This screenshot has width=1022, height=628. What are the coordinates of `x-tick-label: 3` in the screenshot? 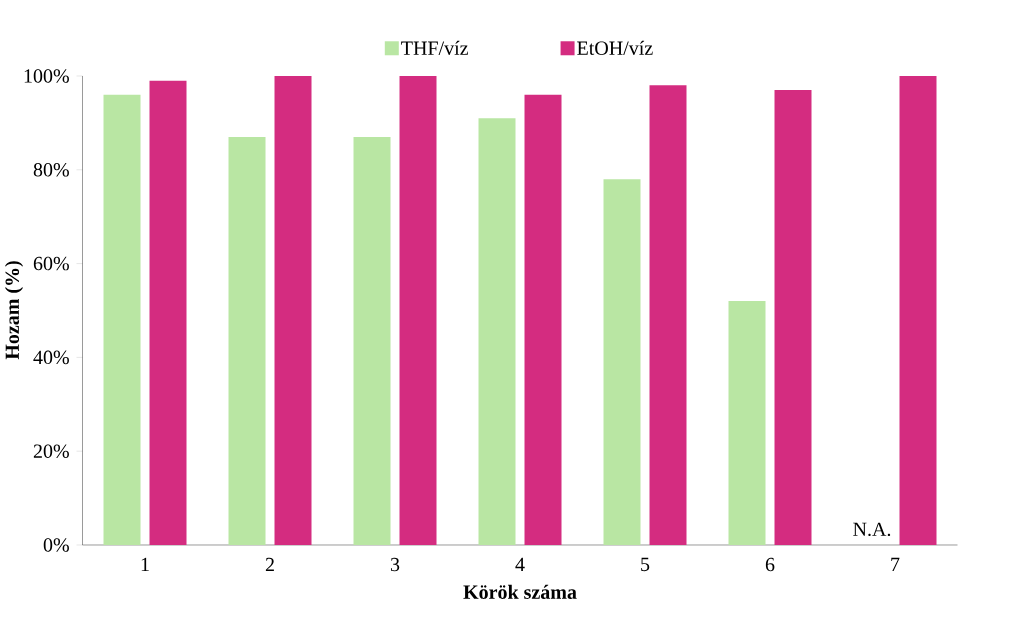 It's located at (395, 564).